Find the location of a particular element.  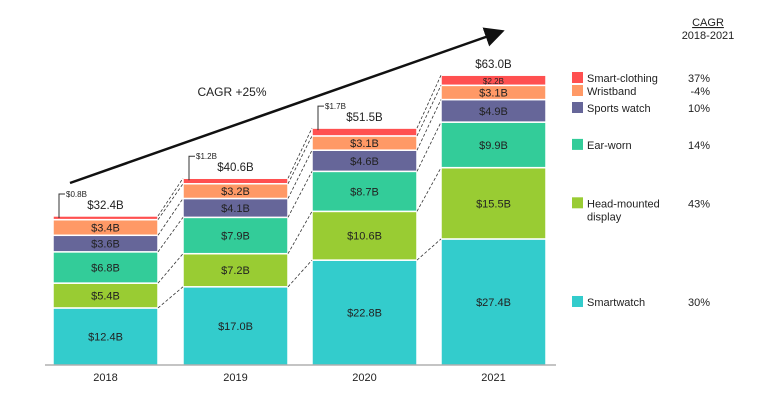

data-label: $3.4B is located at coordinates (105, 228).